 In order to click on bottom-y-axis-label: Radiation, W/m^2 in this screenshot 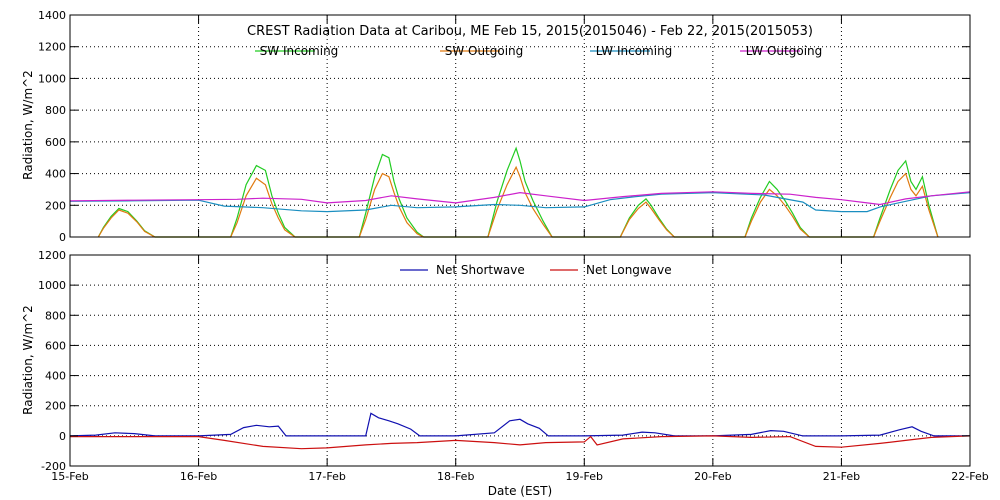, I will do `click(28, 360)`.